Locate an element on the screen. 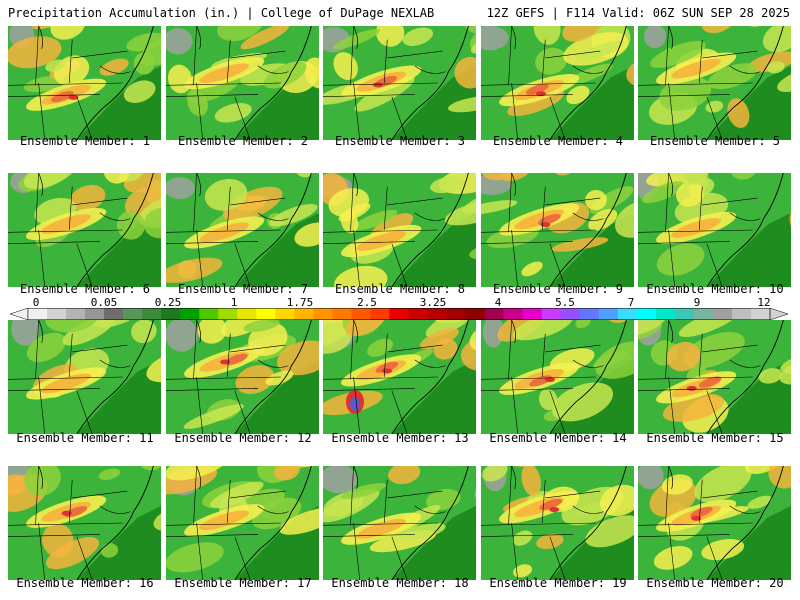  colorbar-arrow-left is located at coordinates (19, 314).